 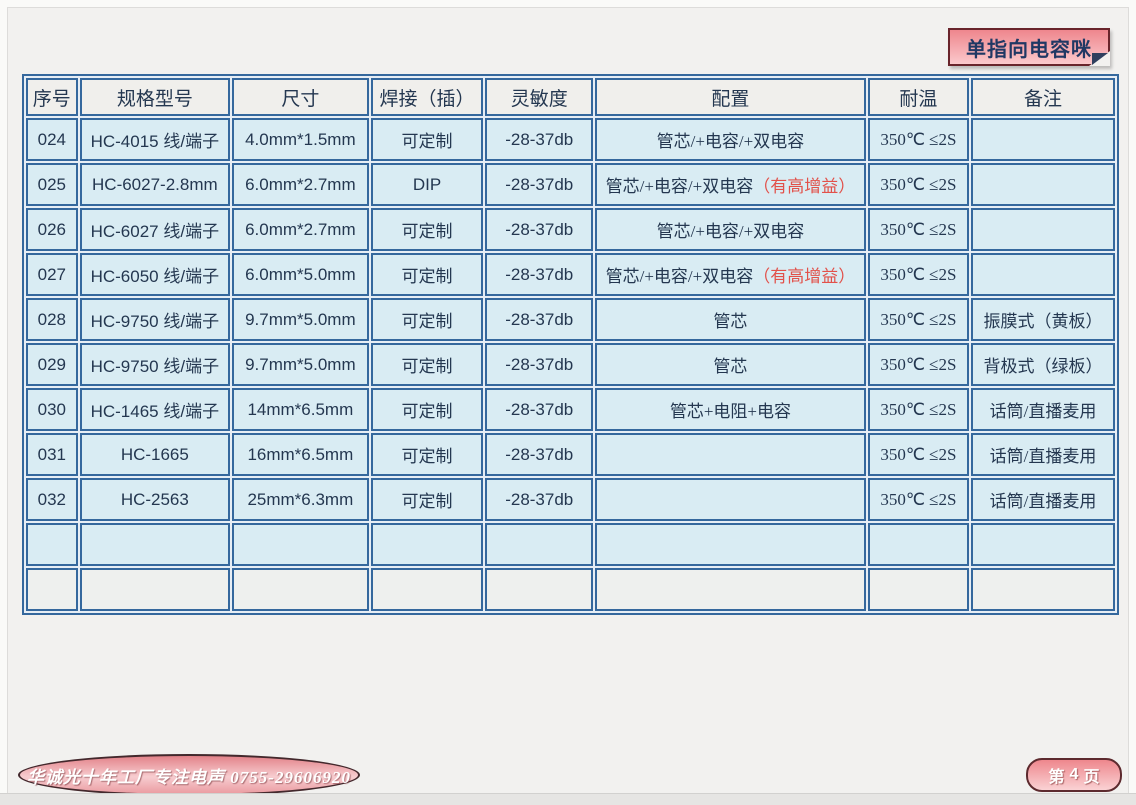 What do you see at coordinates (1029, 49) in the screenshot?
I see `category-badge-label: 单指向电容咪` at bounding box center [1029, 49].